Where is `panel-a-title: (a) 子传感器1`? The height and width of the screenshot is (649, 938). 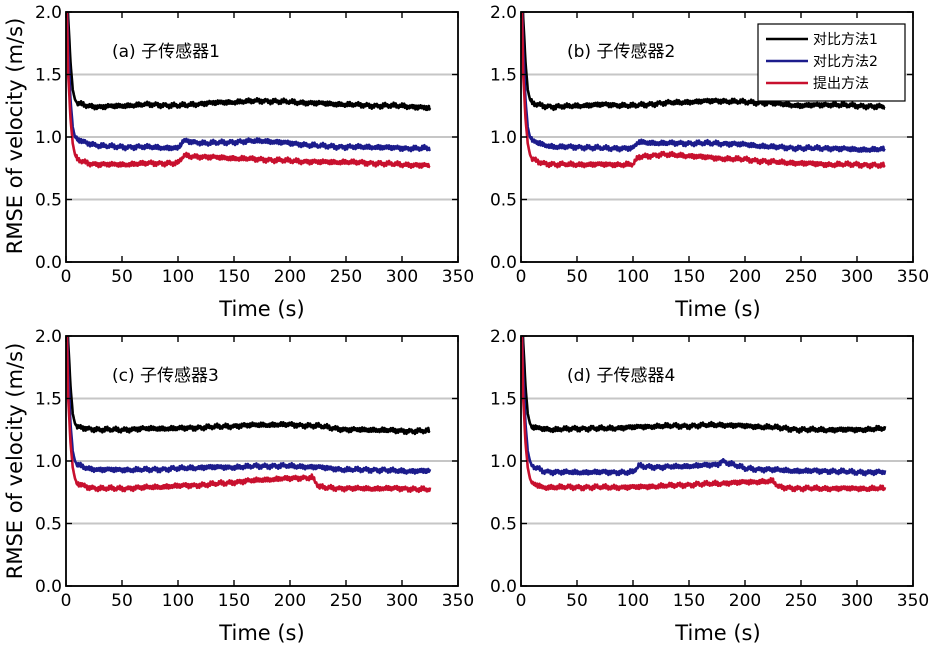 panel-a-title: (a) 子传感器1 is located at coordinates (166, 52).